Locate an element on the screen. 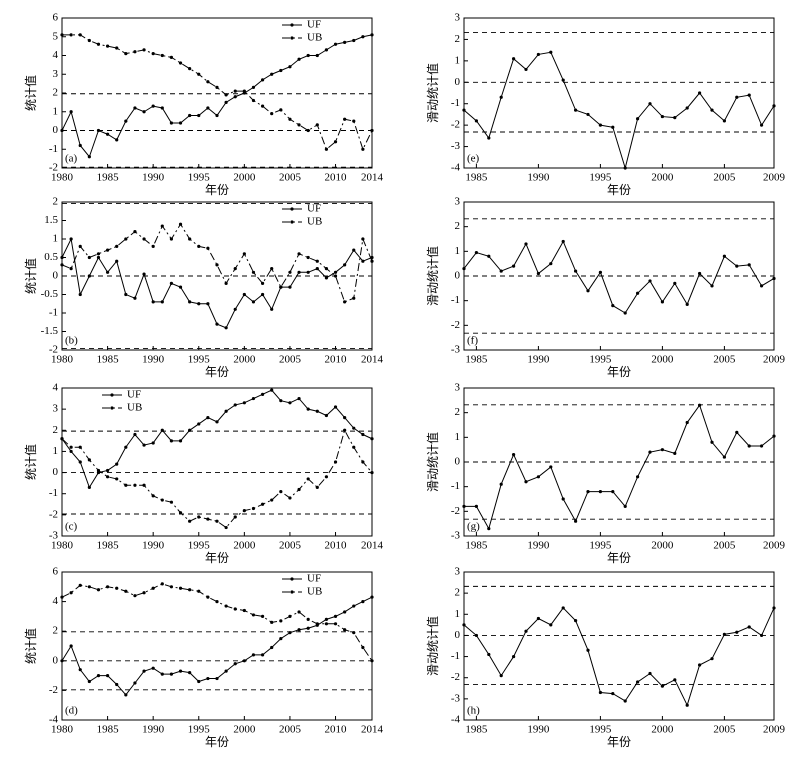  y-tick-label: -4 is located at coordinates (456, 720).